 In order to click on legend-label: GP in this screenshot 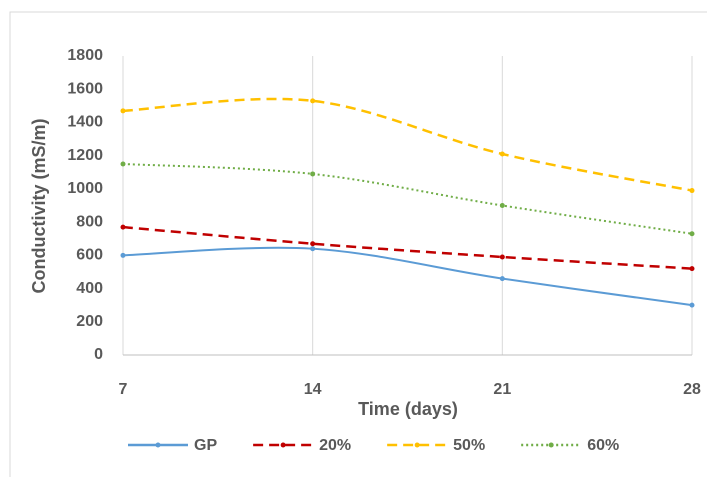, I will do `click(205, 445)`.